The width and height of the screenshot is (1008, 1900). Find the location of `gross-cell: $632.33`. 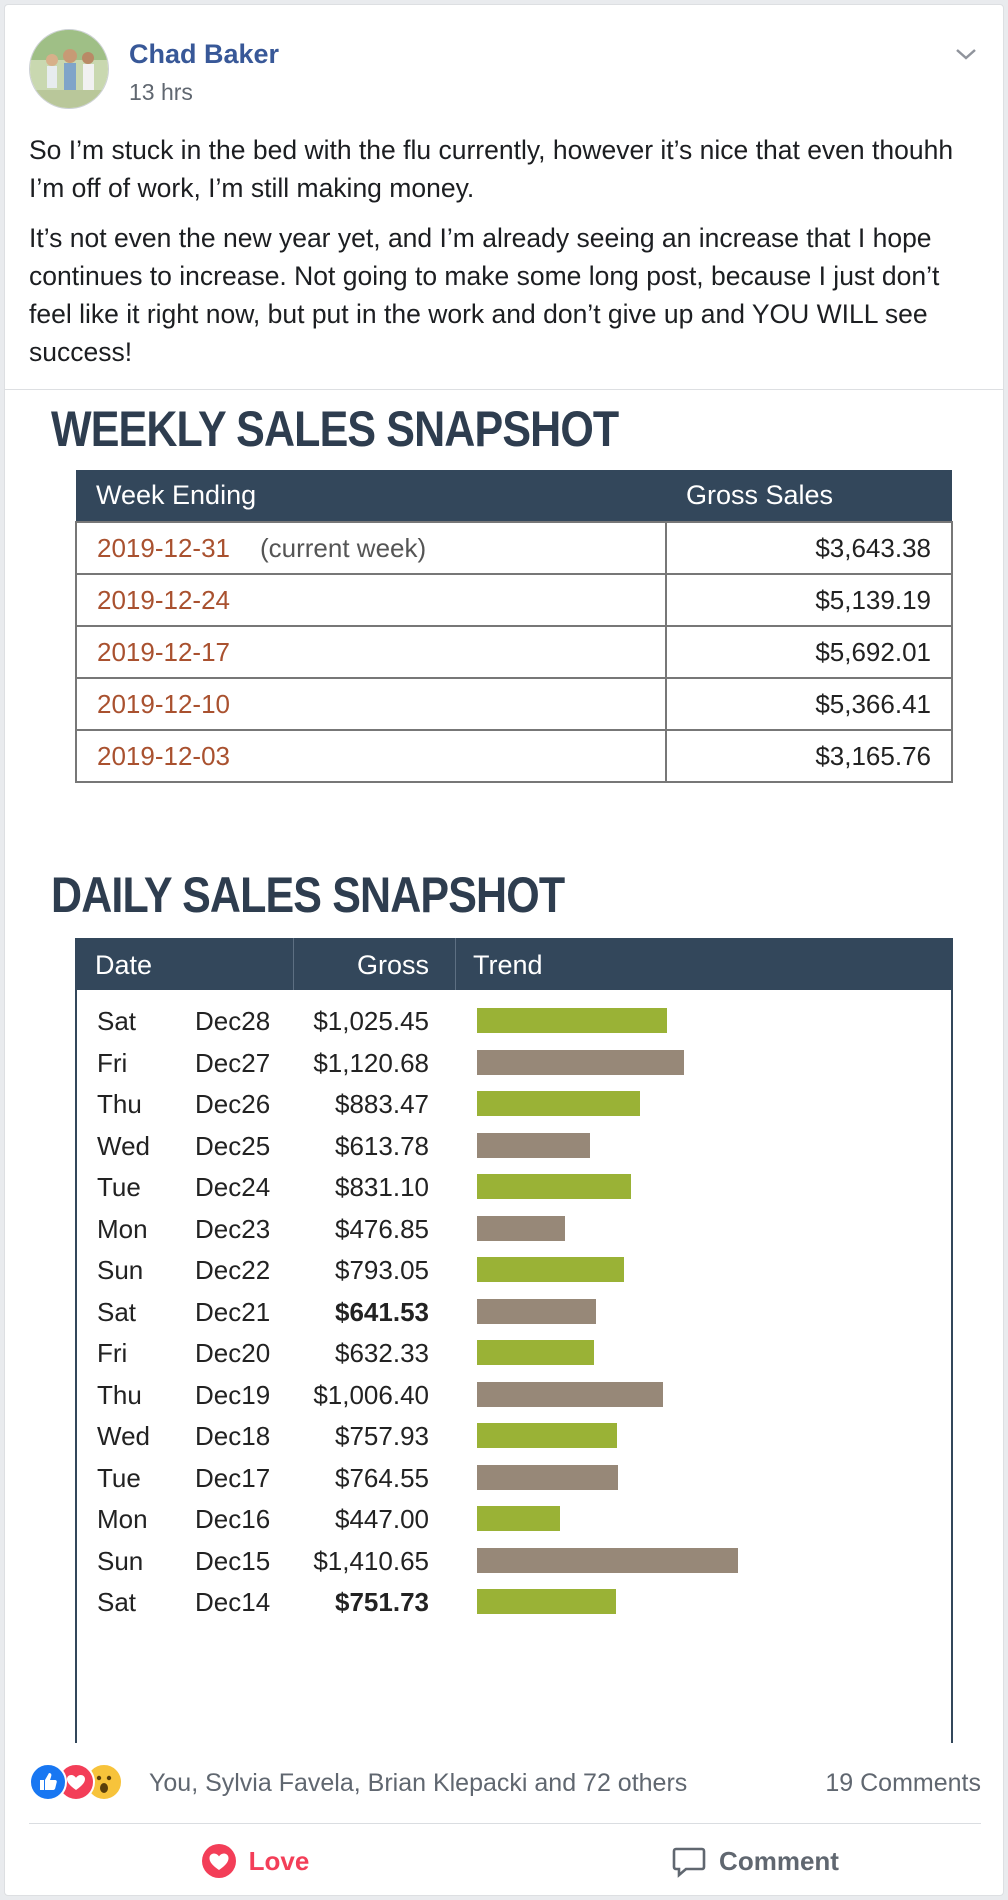

gross-cell: $632.33 is located at coordinates (382, 1353).